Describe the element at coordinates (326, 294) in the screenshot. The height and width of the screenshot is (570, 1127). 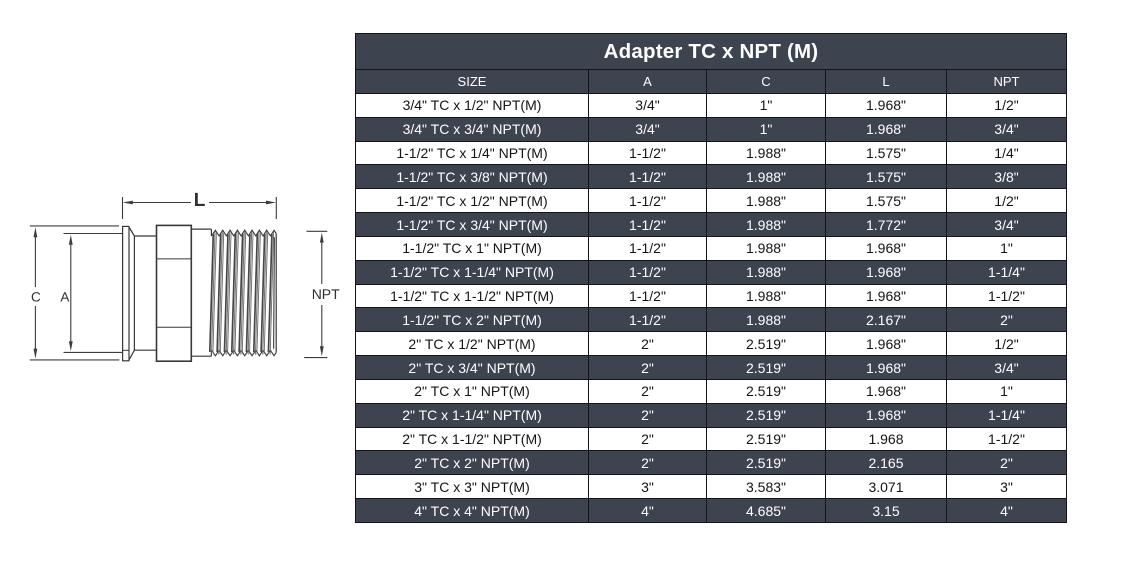
I see `svg-text: NPT` at that location.